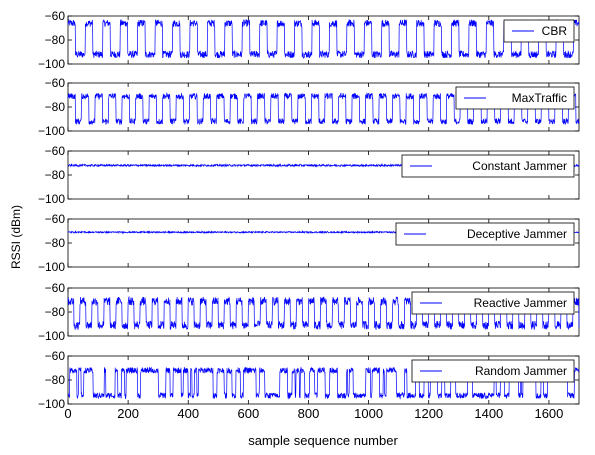 The width and height of the screenshot is (595, 455). I want to click on x-tick-label: 1400, so click(488, 413).